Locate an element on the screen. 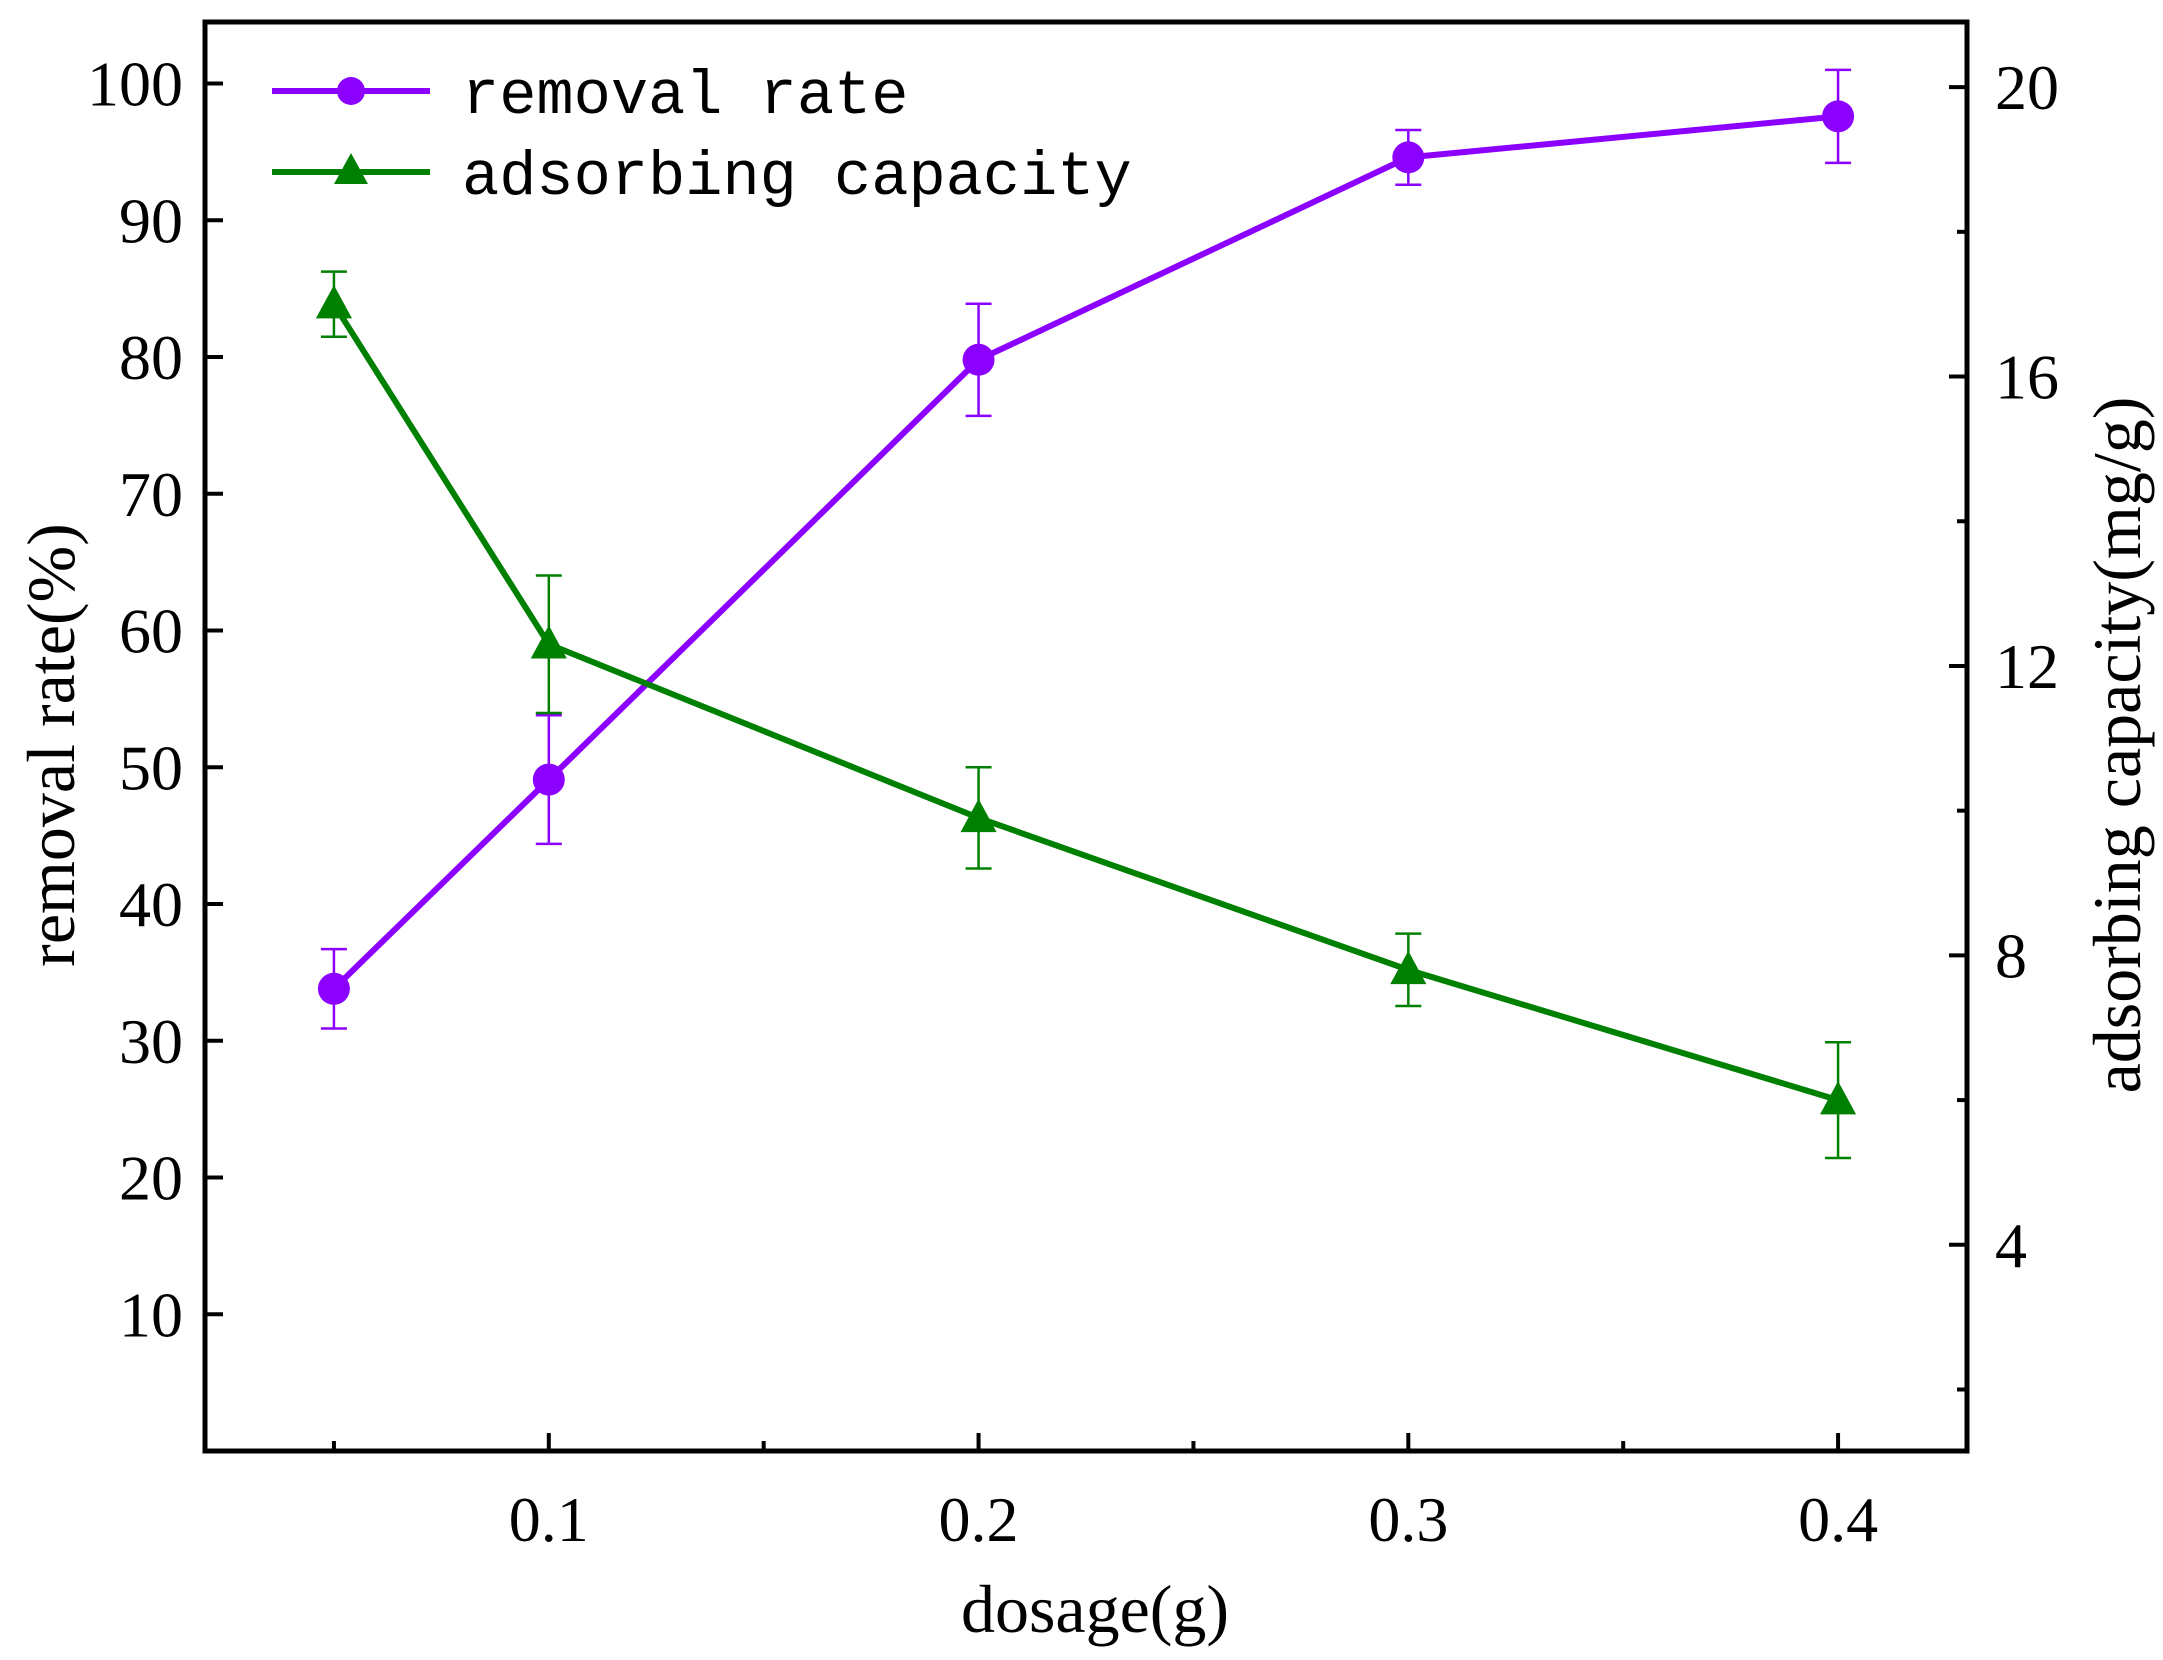 The image size is (2163, 1660). legend-label-removal-rate: removal rate is located at coordinates (685, 96).